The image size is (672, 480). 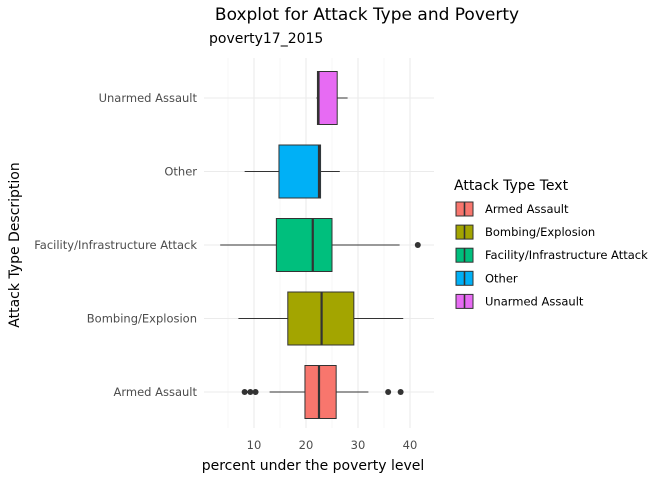 What do you see at coordinates (367, 15) in the screenshot?
I see `chart-title: Boxplot for Attack Type and Poverty` at bounding box center [367, 15].